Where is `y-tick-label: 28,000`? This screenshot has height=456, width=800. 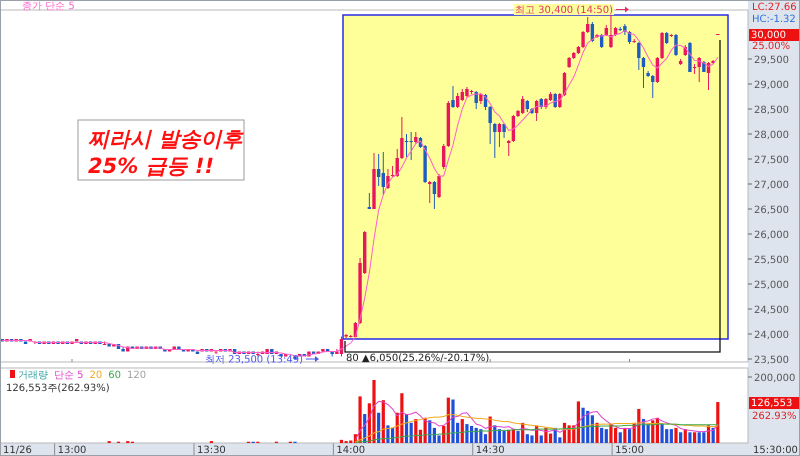 y-tick-label: 28,000 is located at coordinates (771, 135).